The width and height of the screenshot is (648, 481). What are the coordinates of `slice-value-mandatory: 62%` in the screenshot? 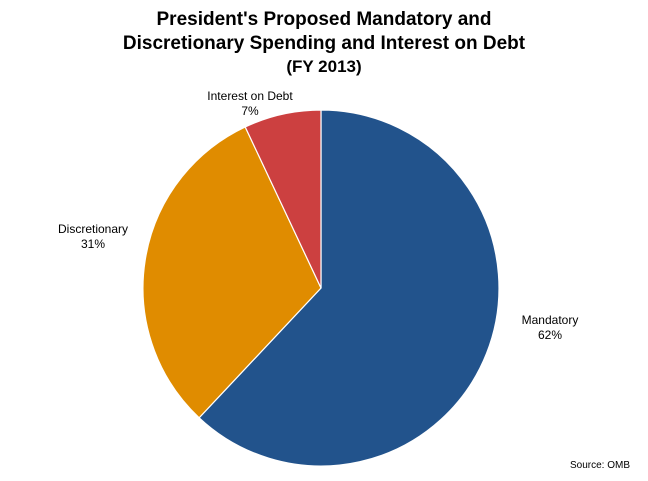 It's located at (550, 335).